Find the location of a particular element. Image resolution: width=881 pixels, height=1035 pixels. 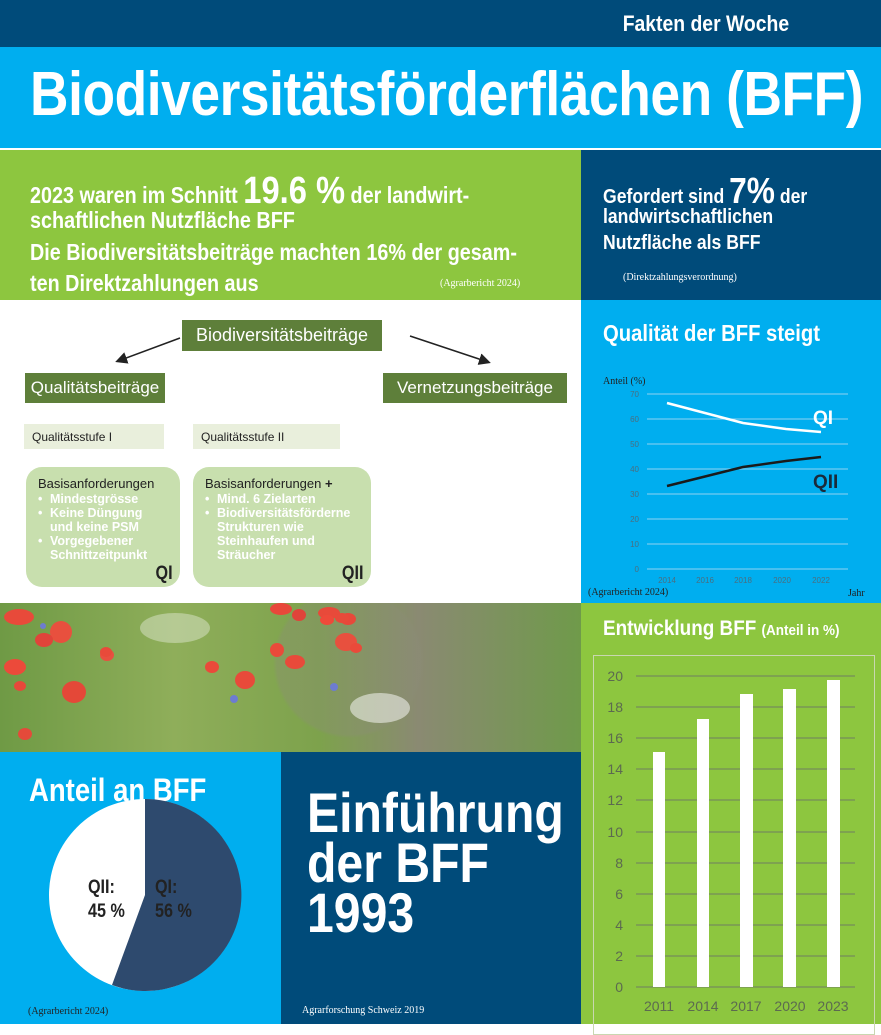

source-note: (Direktzahlungsverordnung) is located at coordinates (680, 277).